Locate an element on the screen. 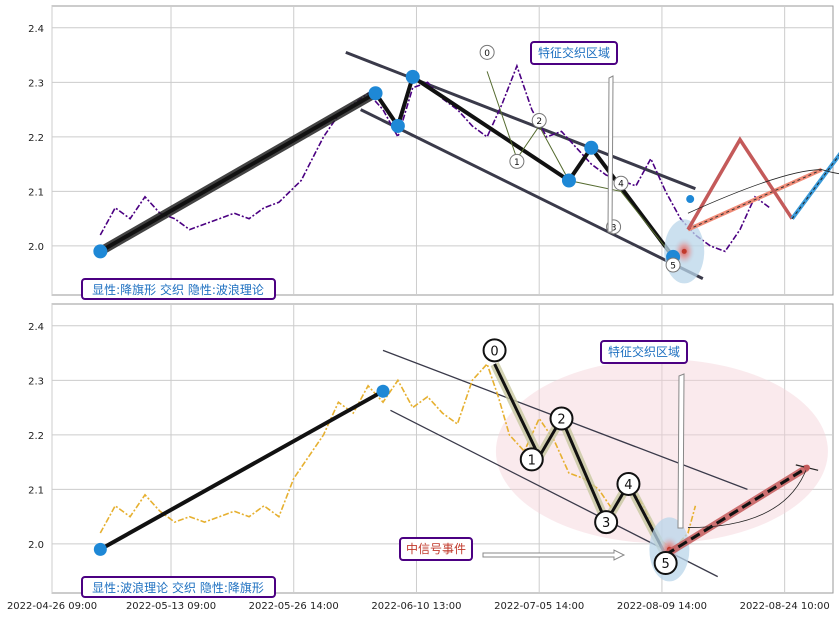  top-pattern-label-frame is located at coordinates (178, 289).